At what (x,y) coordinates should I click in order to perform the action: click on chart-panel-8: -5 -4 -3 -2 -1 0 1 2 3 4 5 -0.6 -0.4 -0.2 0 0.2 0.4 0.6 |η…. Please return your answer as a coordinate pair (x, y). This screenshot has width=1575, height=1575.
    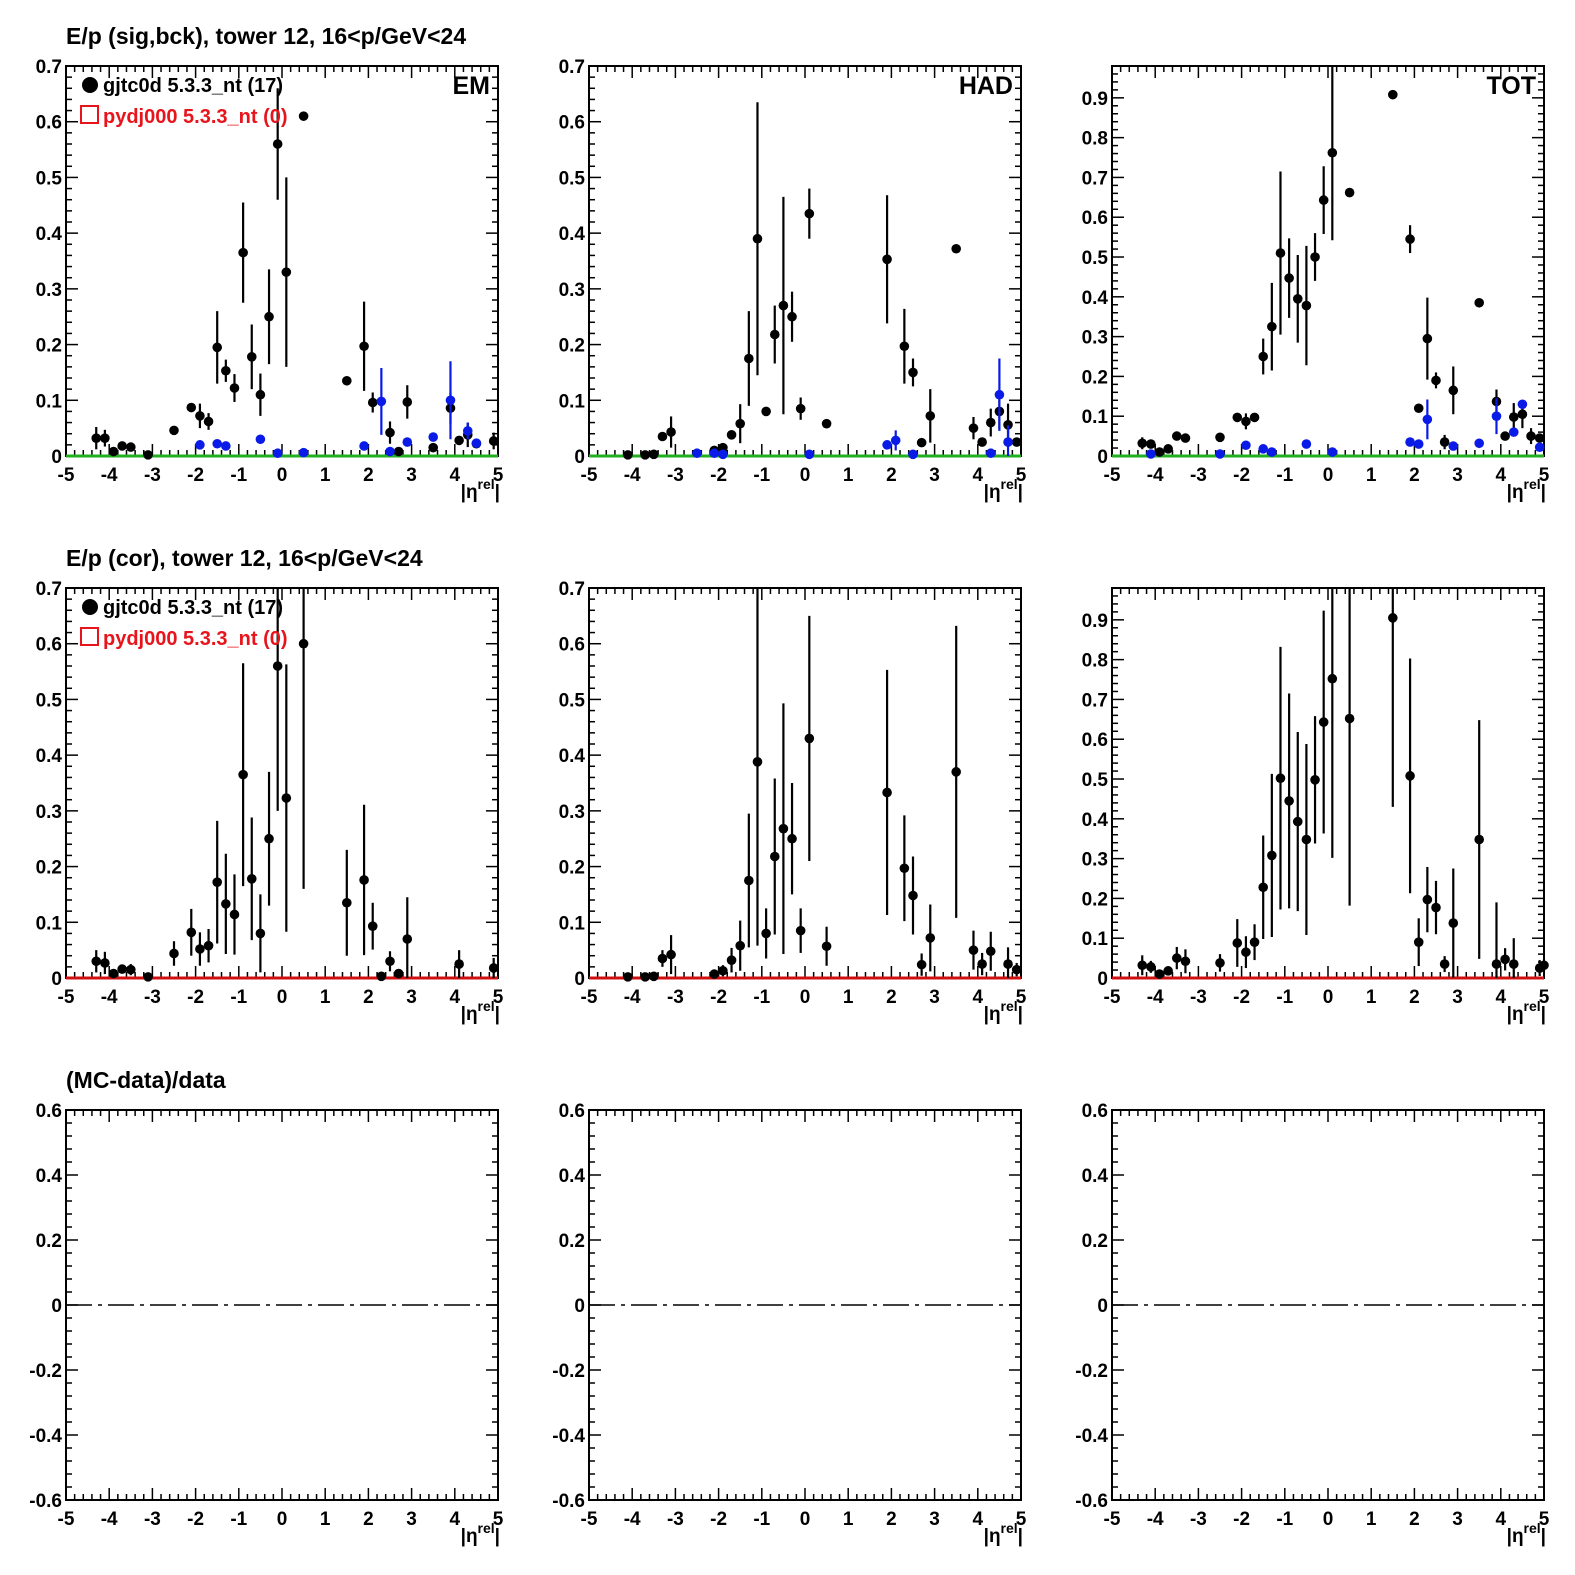
    Looking at the image, I should click on (1312, 1324).